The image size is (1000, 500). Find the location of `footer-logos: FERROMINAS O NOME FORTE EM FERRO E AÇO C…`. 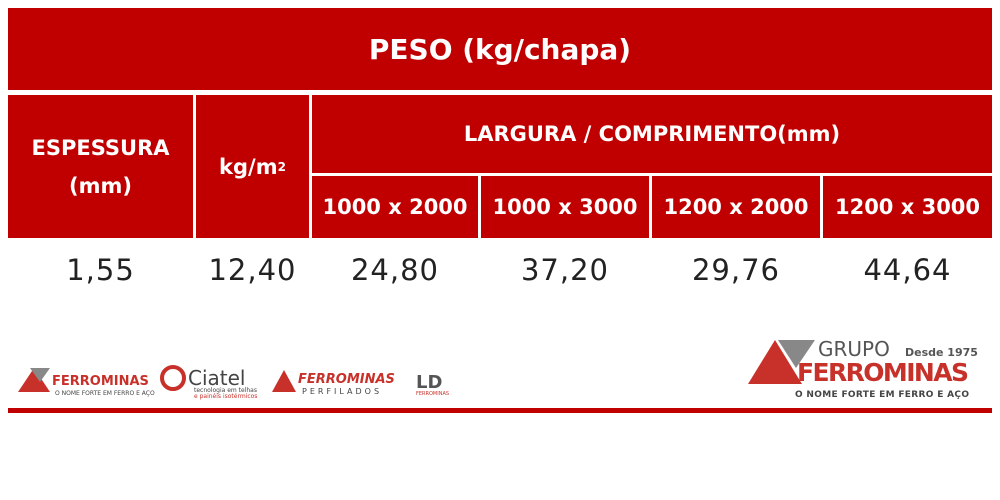

footer-logos: FERROMINAS O NOME FORTE EM FERRO E AÇO C… is located at coordinates (500, 376).